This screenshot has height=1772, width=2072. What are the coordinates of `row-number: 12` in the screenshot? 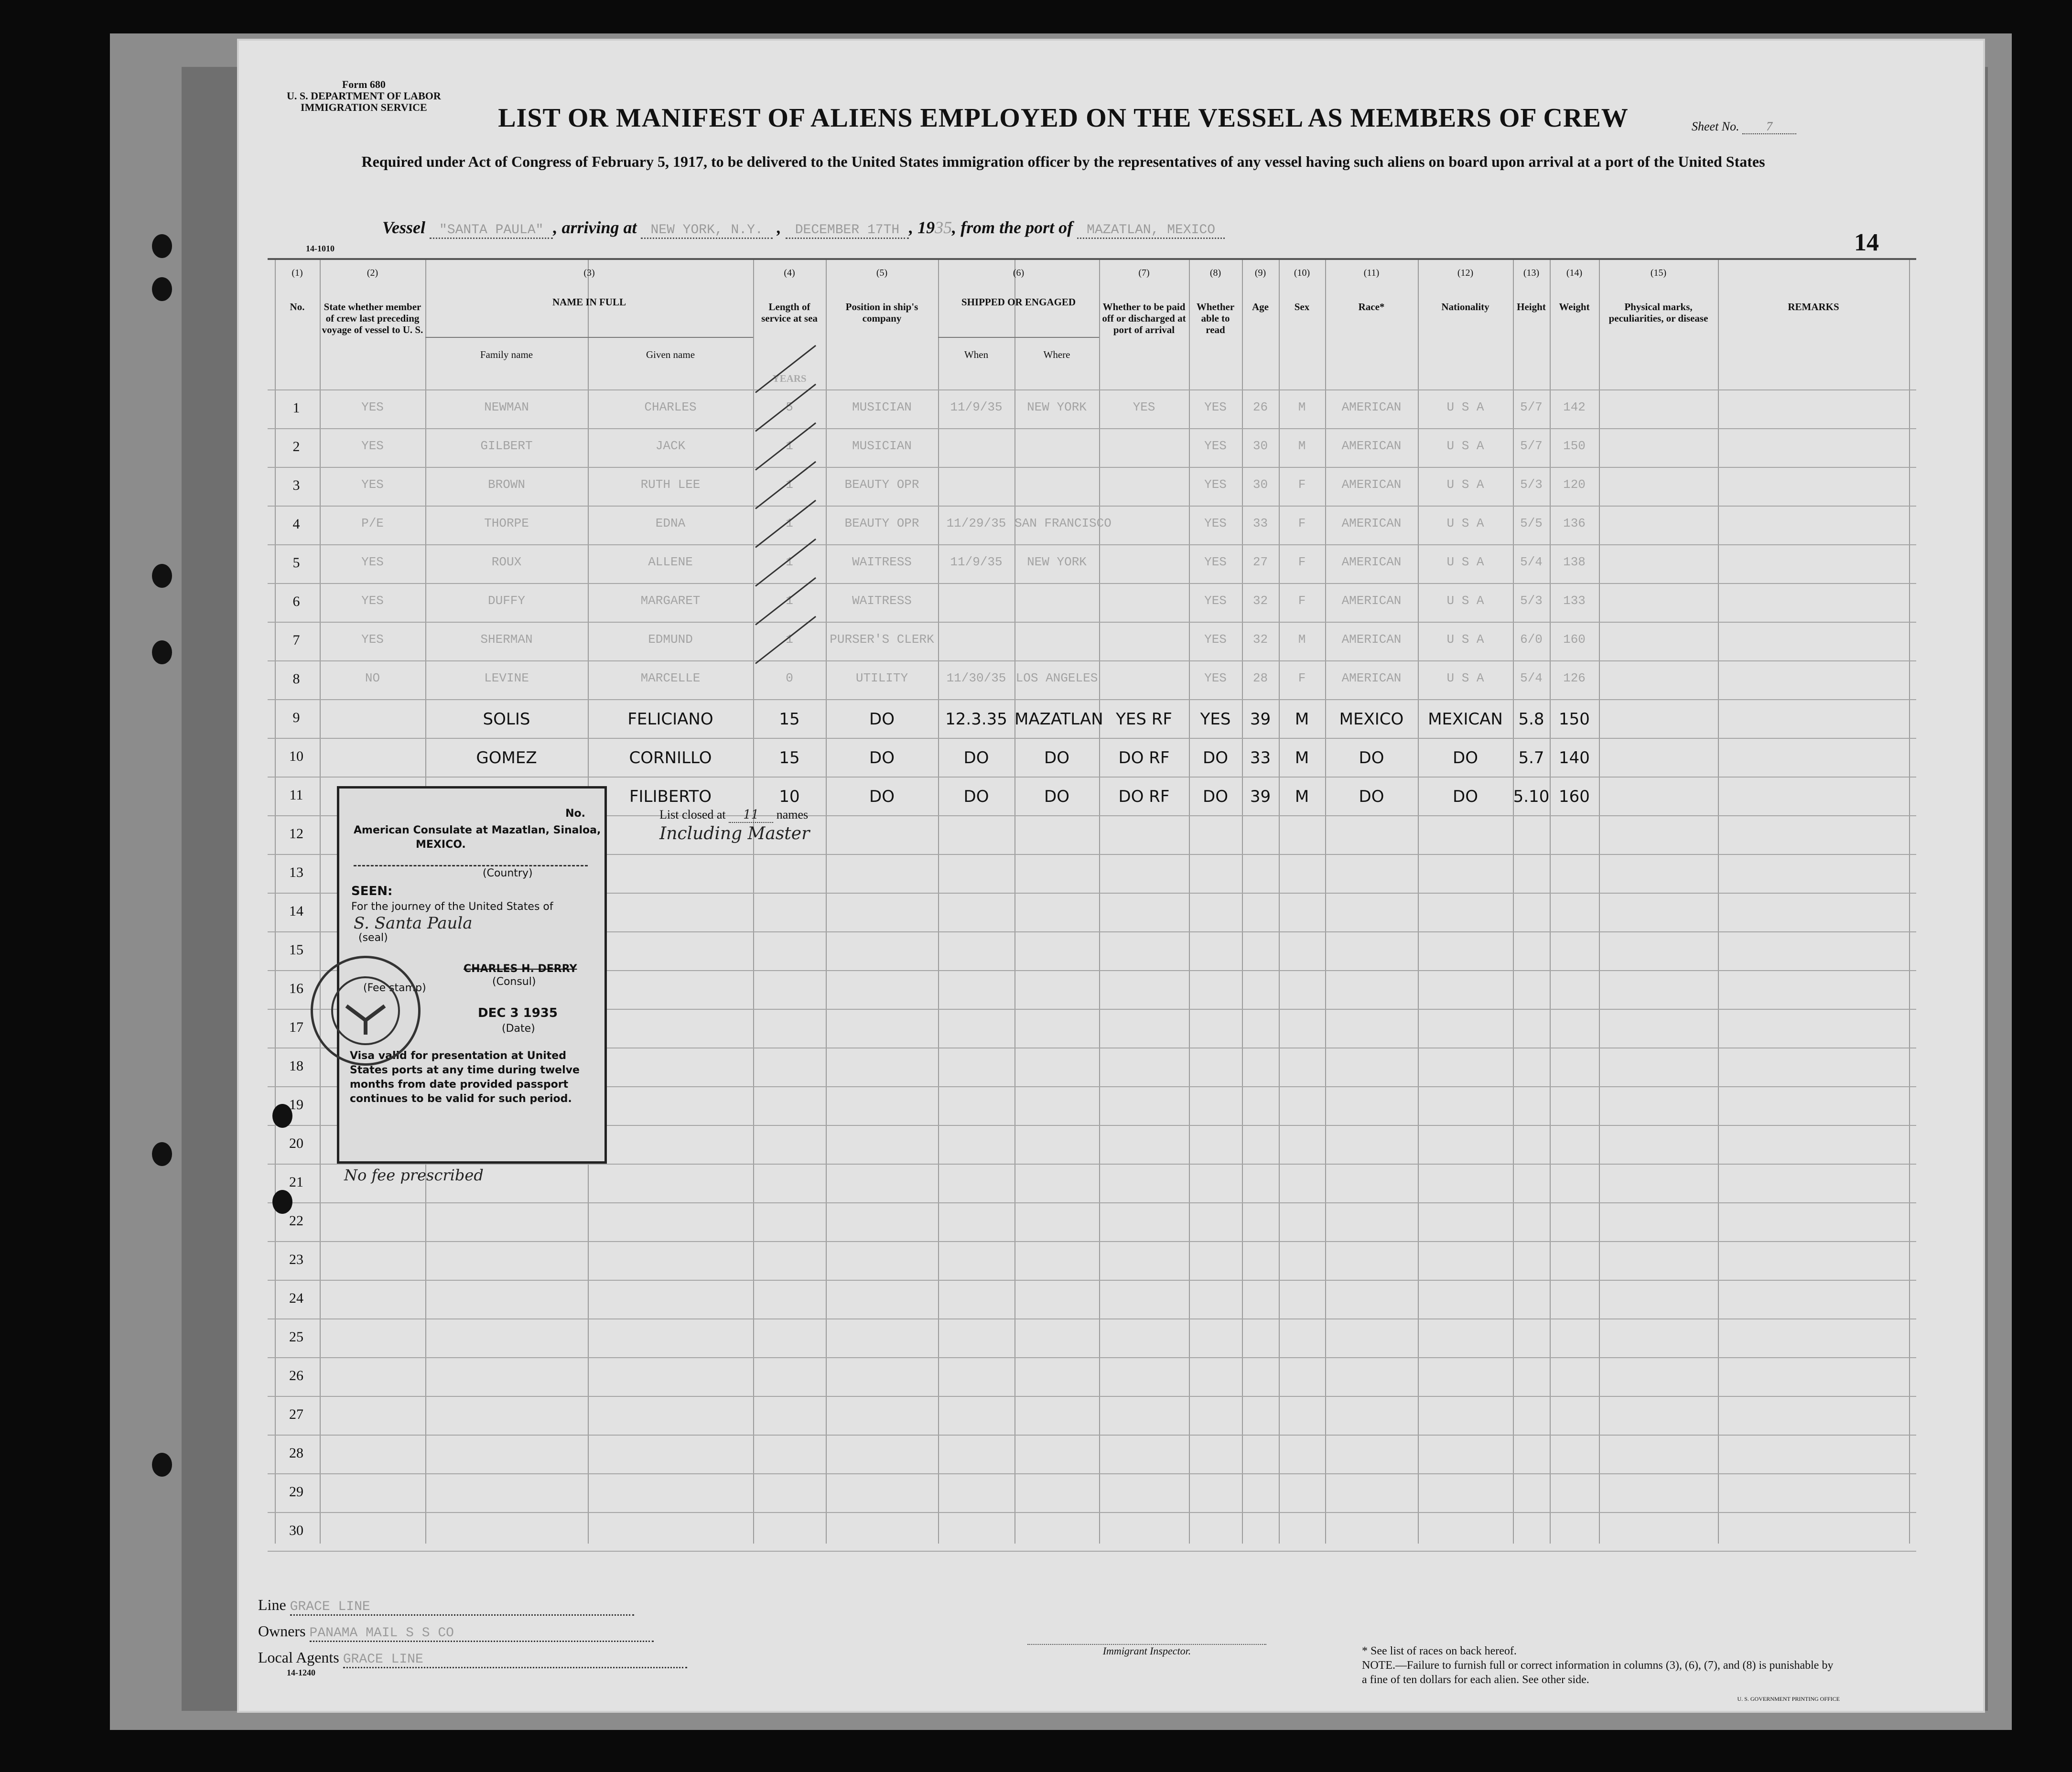 It's located at (296, 834).